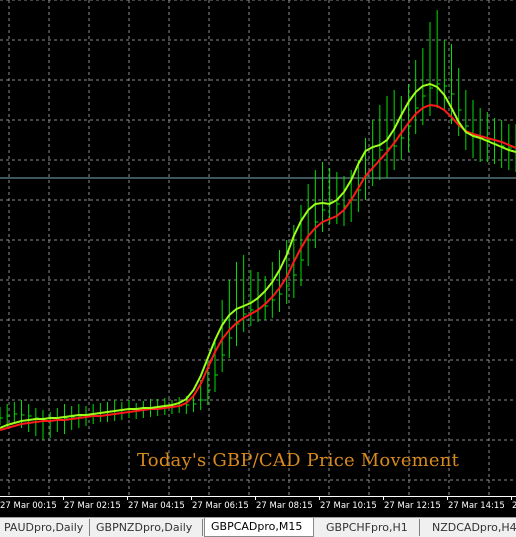  I want to click on overlay-title: Today's GBP/CAD Price Movement, so click(298, 460).